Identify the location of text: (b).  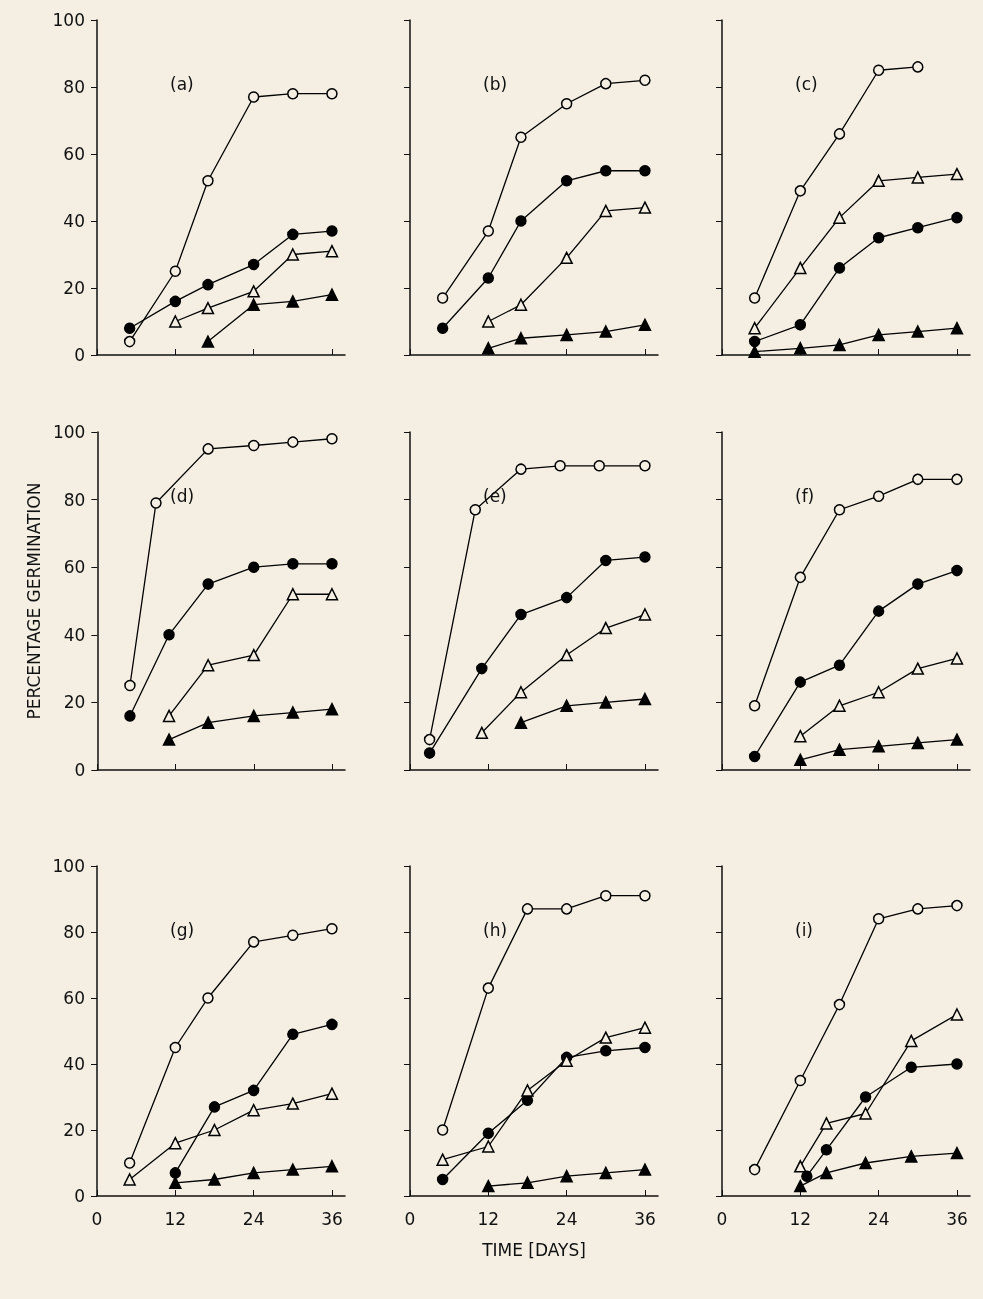
(495, 83).